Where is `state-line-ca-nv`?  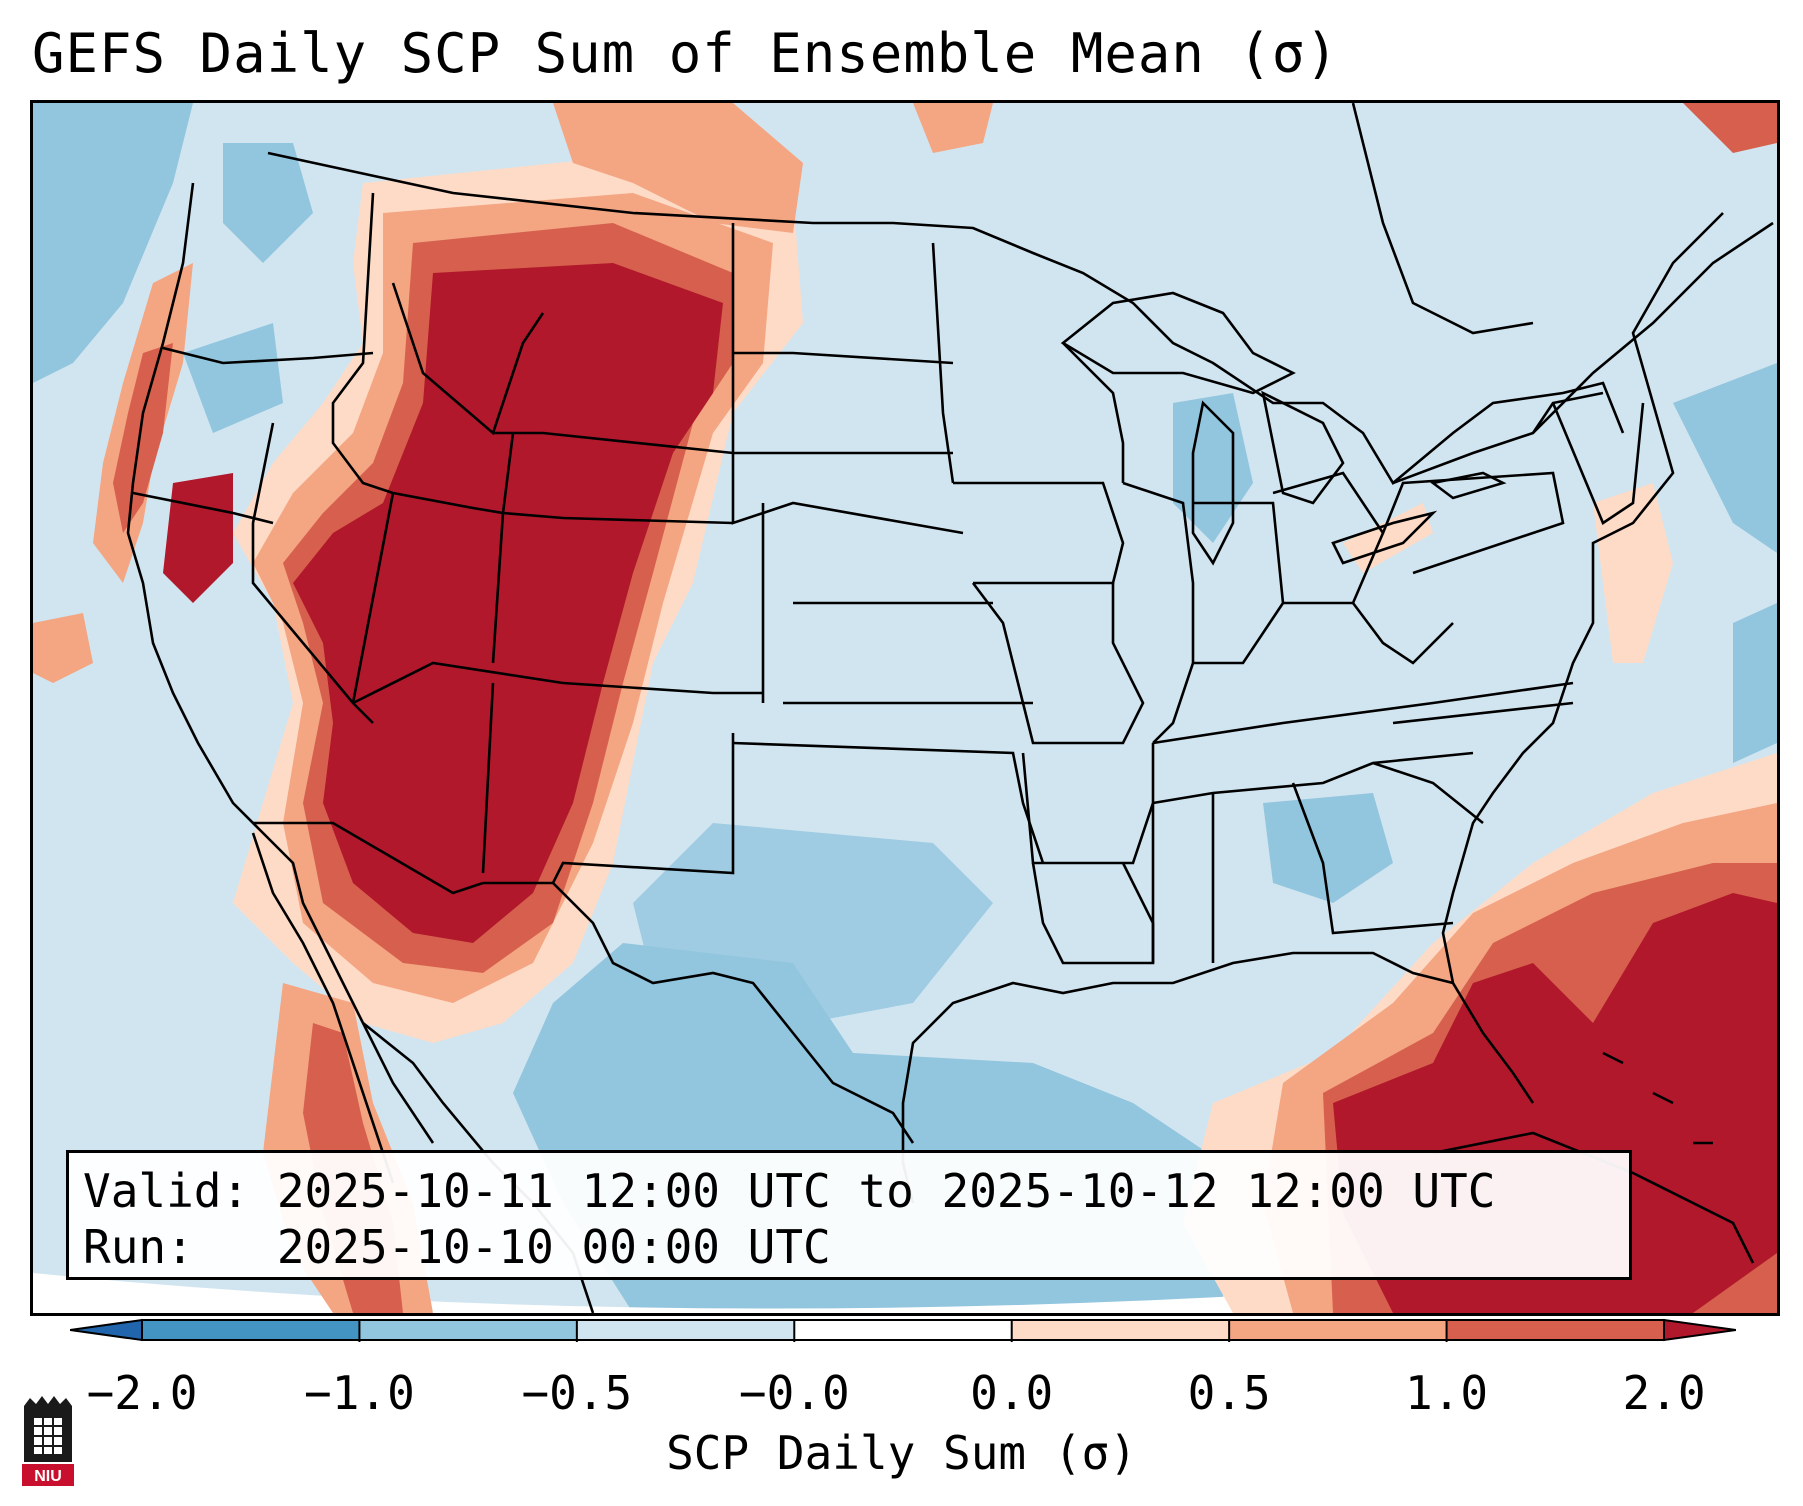
state-line-ca-nv is located at coordinates (312, 573).